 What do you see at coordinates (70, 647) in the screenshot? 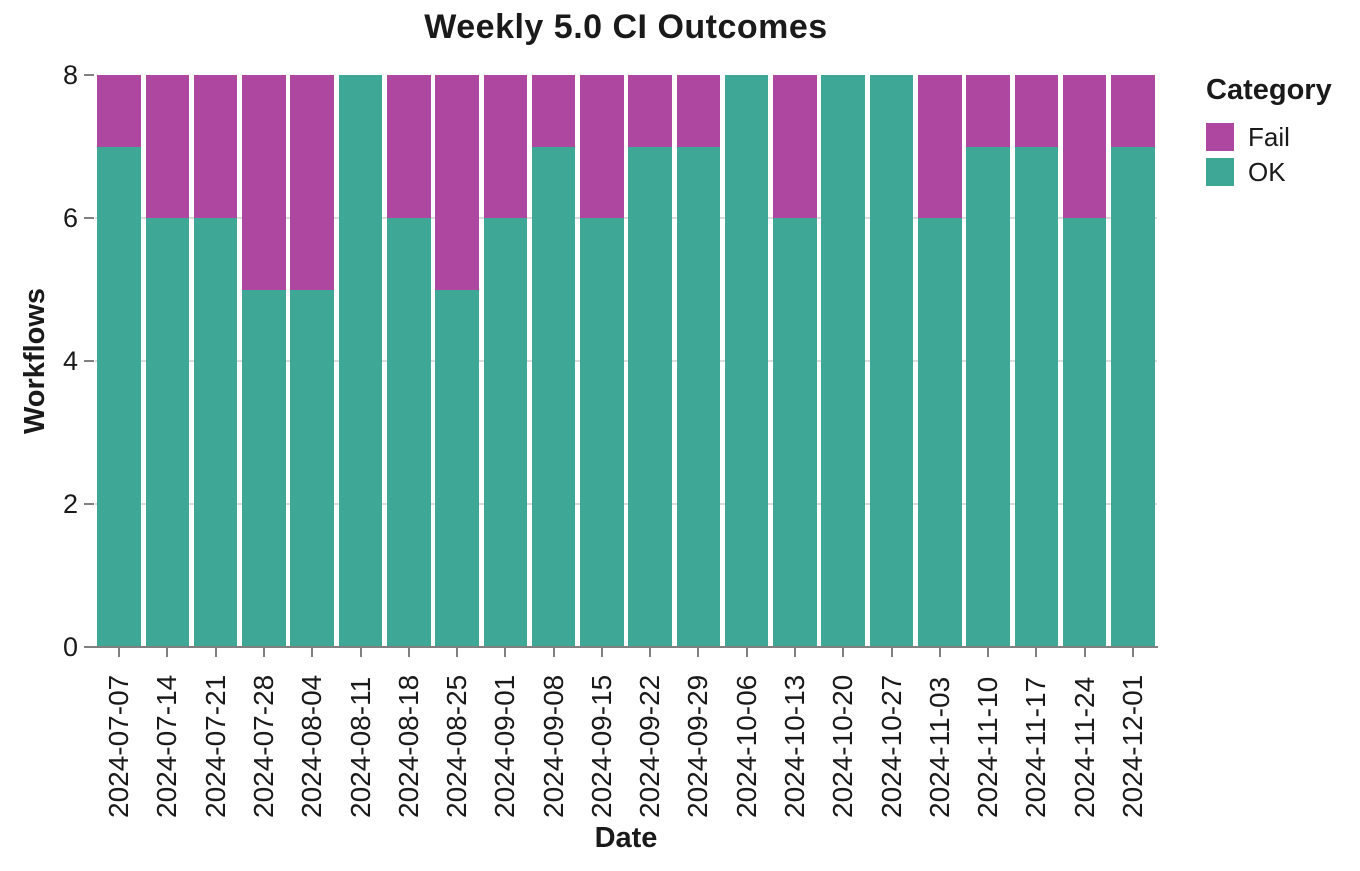
I see `y-tick-label: 0` at bounding box center [70, 647].